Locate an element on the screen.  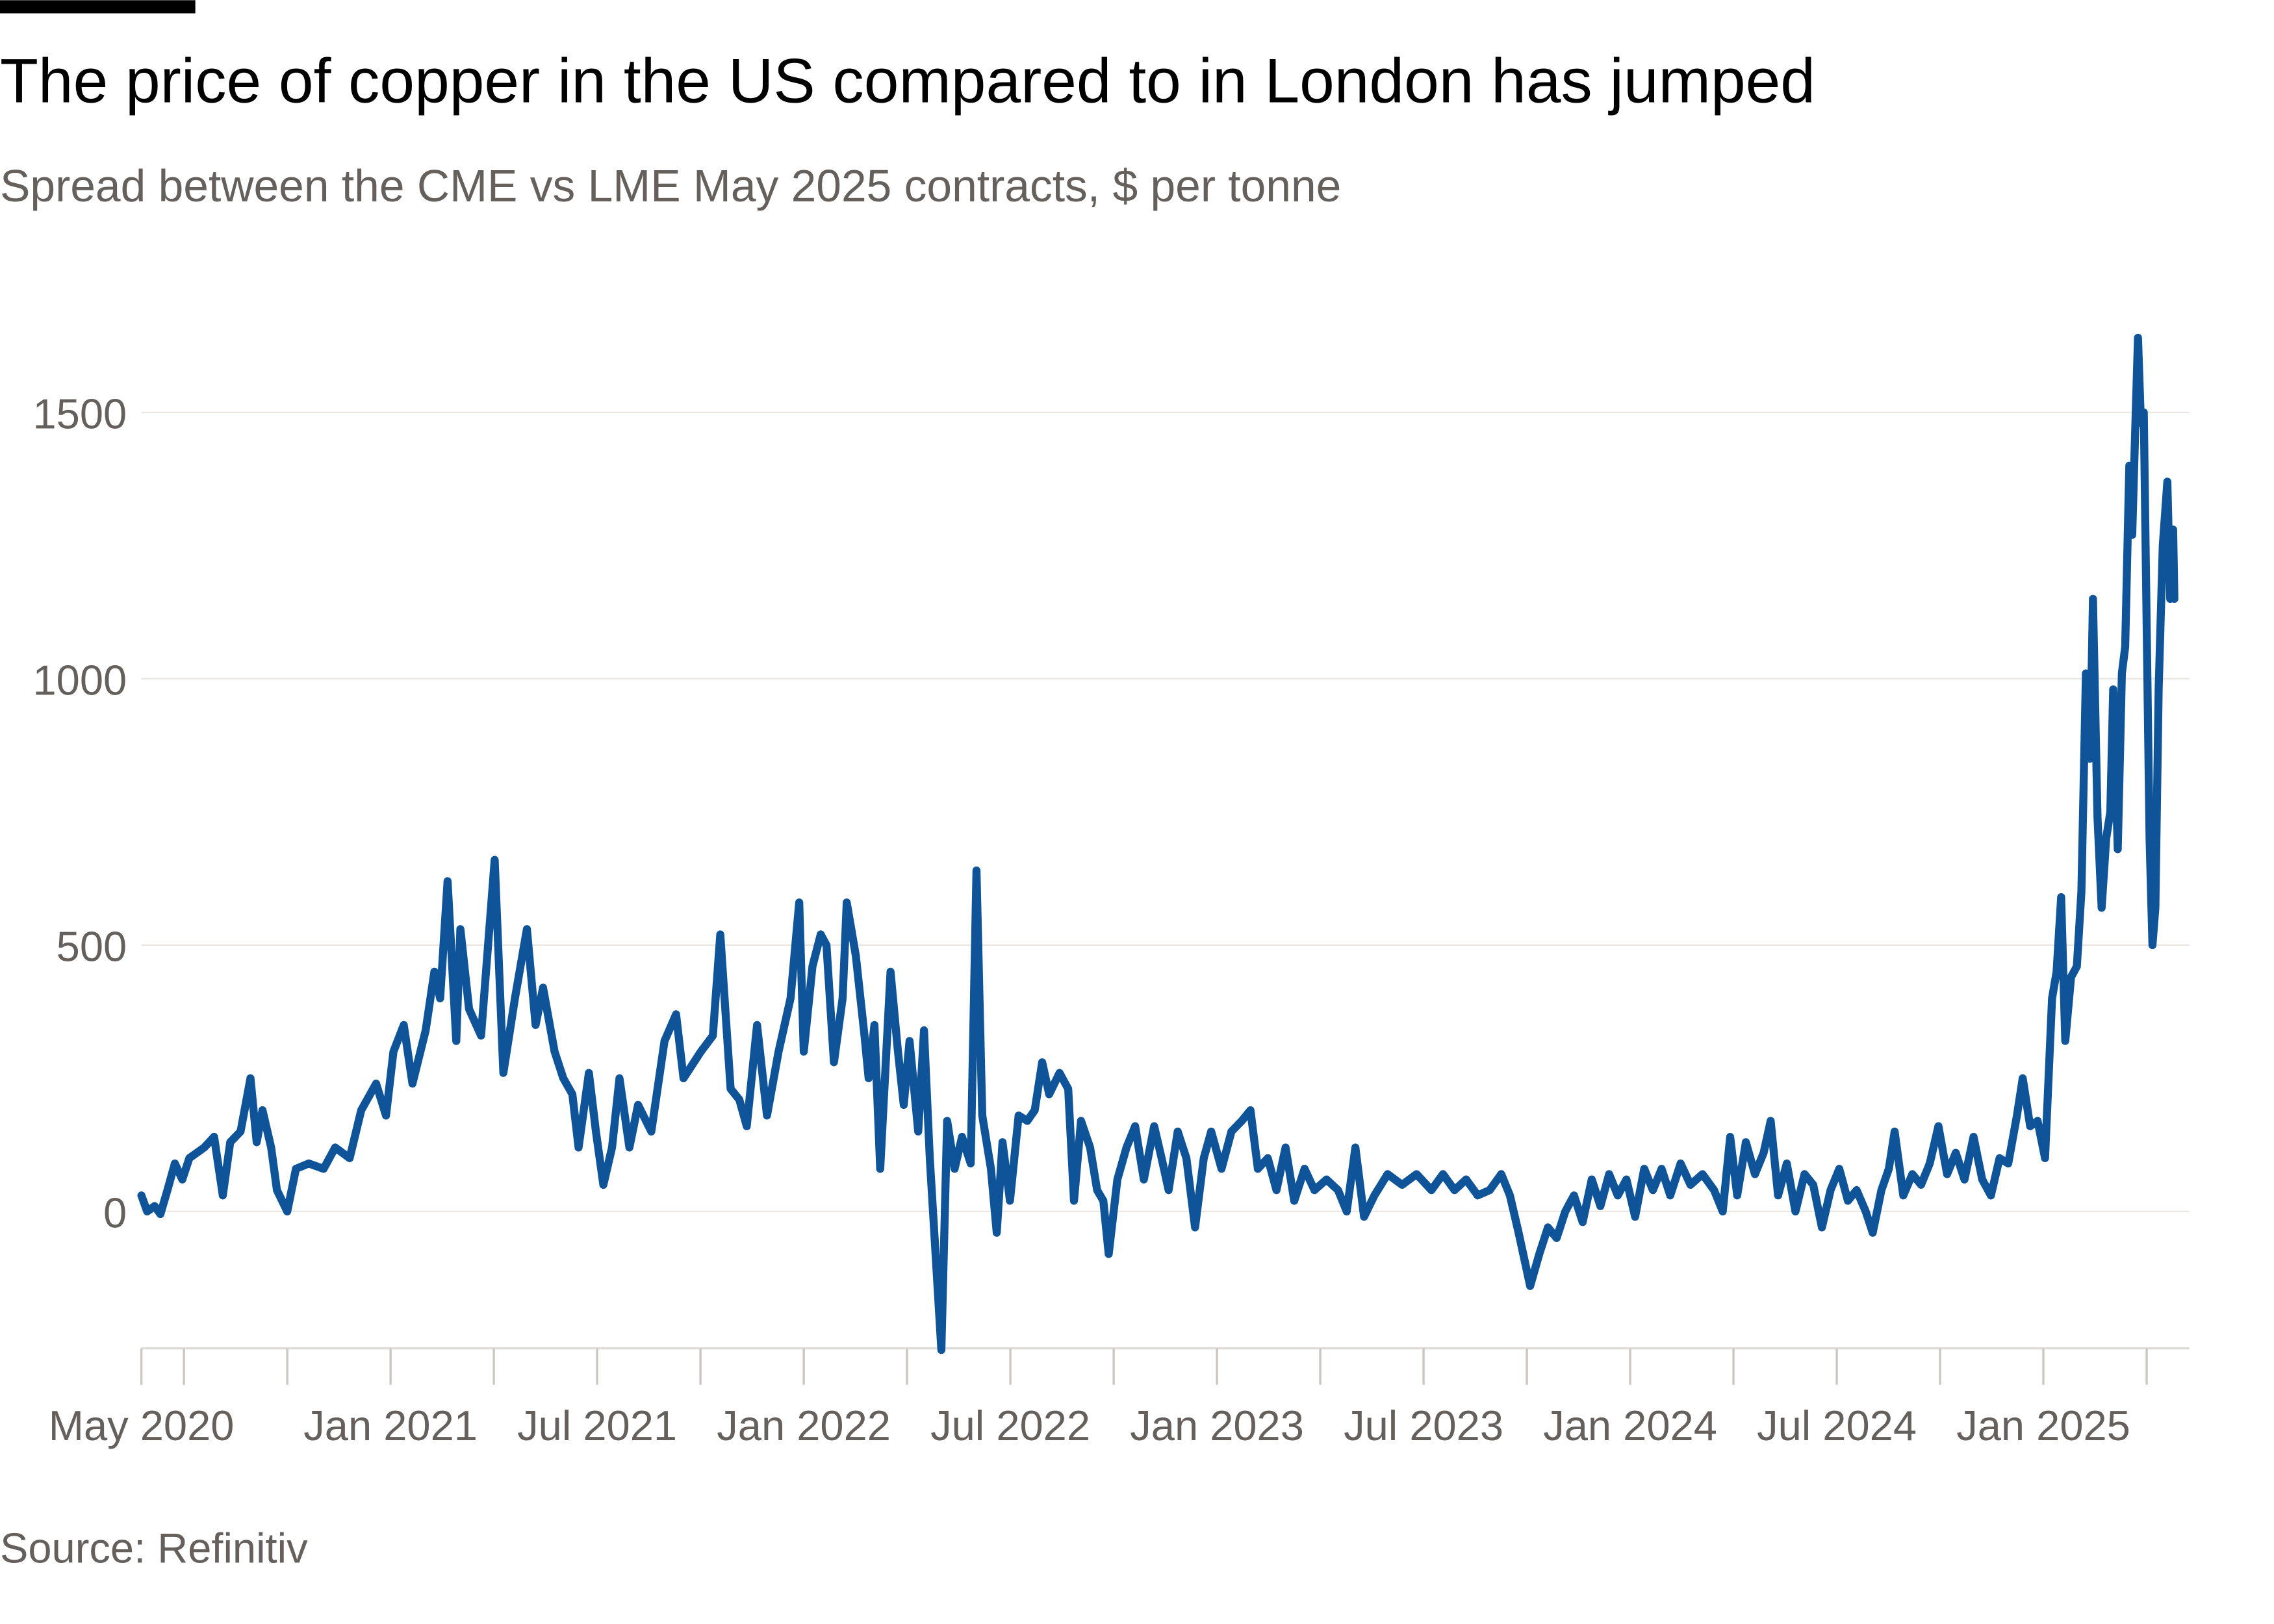
x-tick-label: Jan 2024 is located at coordinates (1630, 1425).